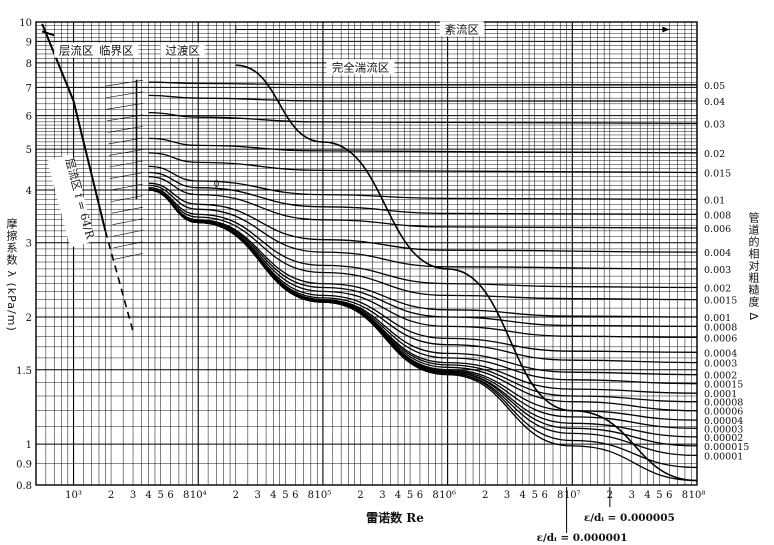 The height and width of the screenshot is (545, 774). I want to click on y-tick-label: 5, so click(29, 150).